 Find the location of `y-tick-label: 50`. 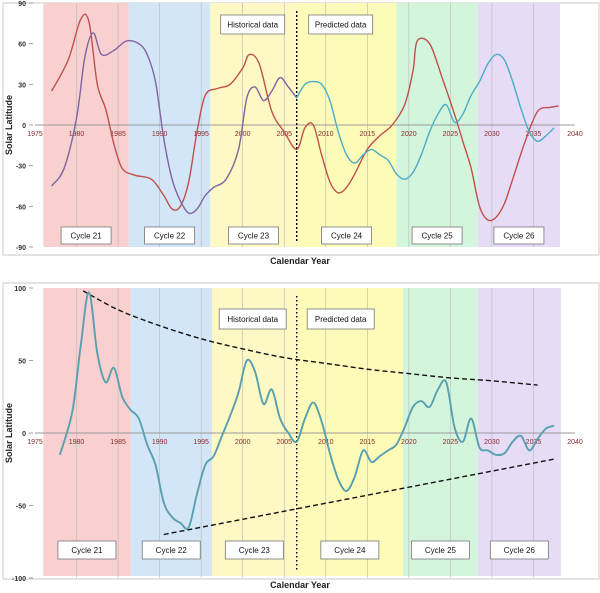

y-tick-label: 50 is located at coordinates (22, 362).